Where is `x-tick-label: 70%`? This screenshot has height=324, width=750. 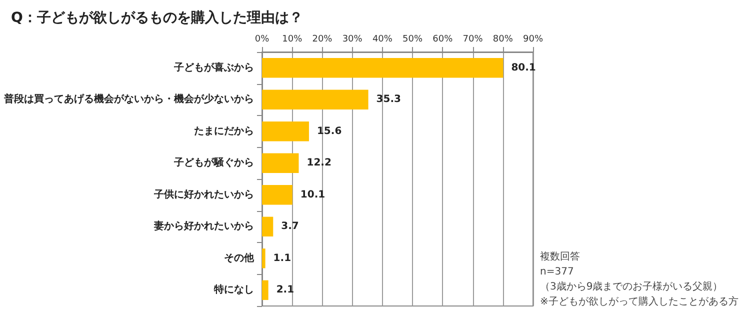 x-tick-label: 70% is located at coordinates (473, 39).